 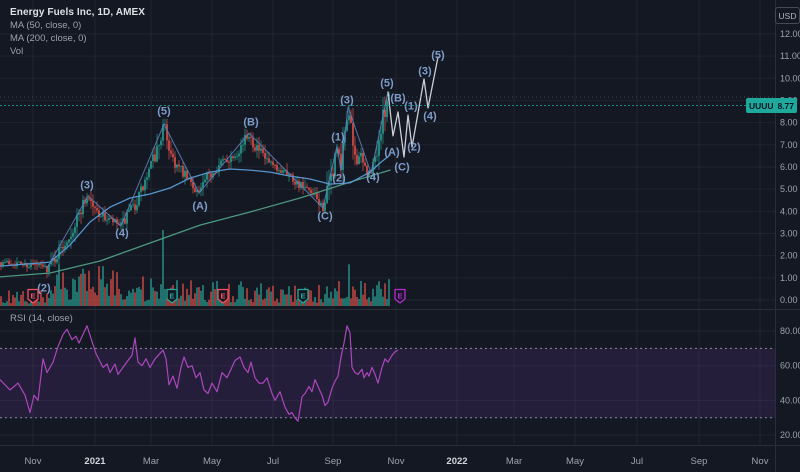 I want to click on price-tick-label: 2.00, so click(x=789, y=256).